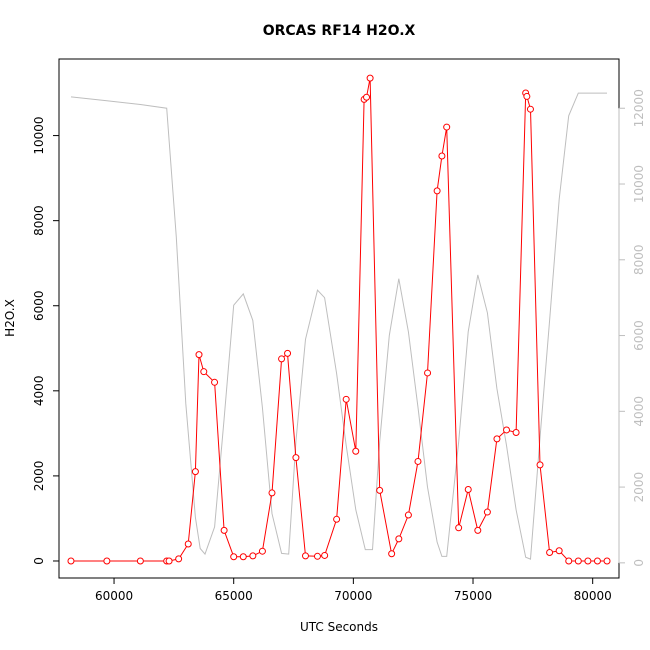 The image size is (650, 650). Describe the element at coordinates (39, 391) in the screenshot. I see `y-tick-label: 4000` at that location.